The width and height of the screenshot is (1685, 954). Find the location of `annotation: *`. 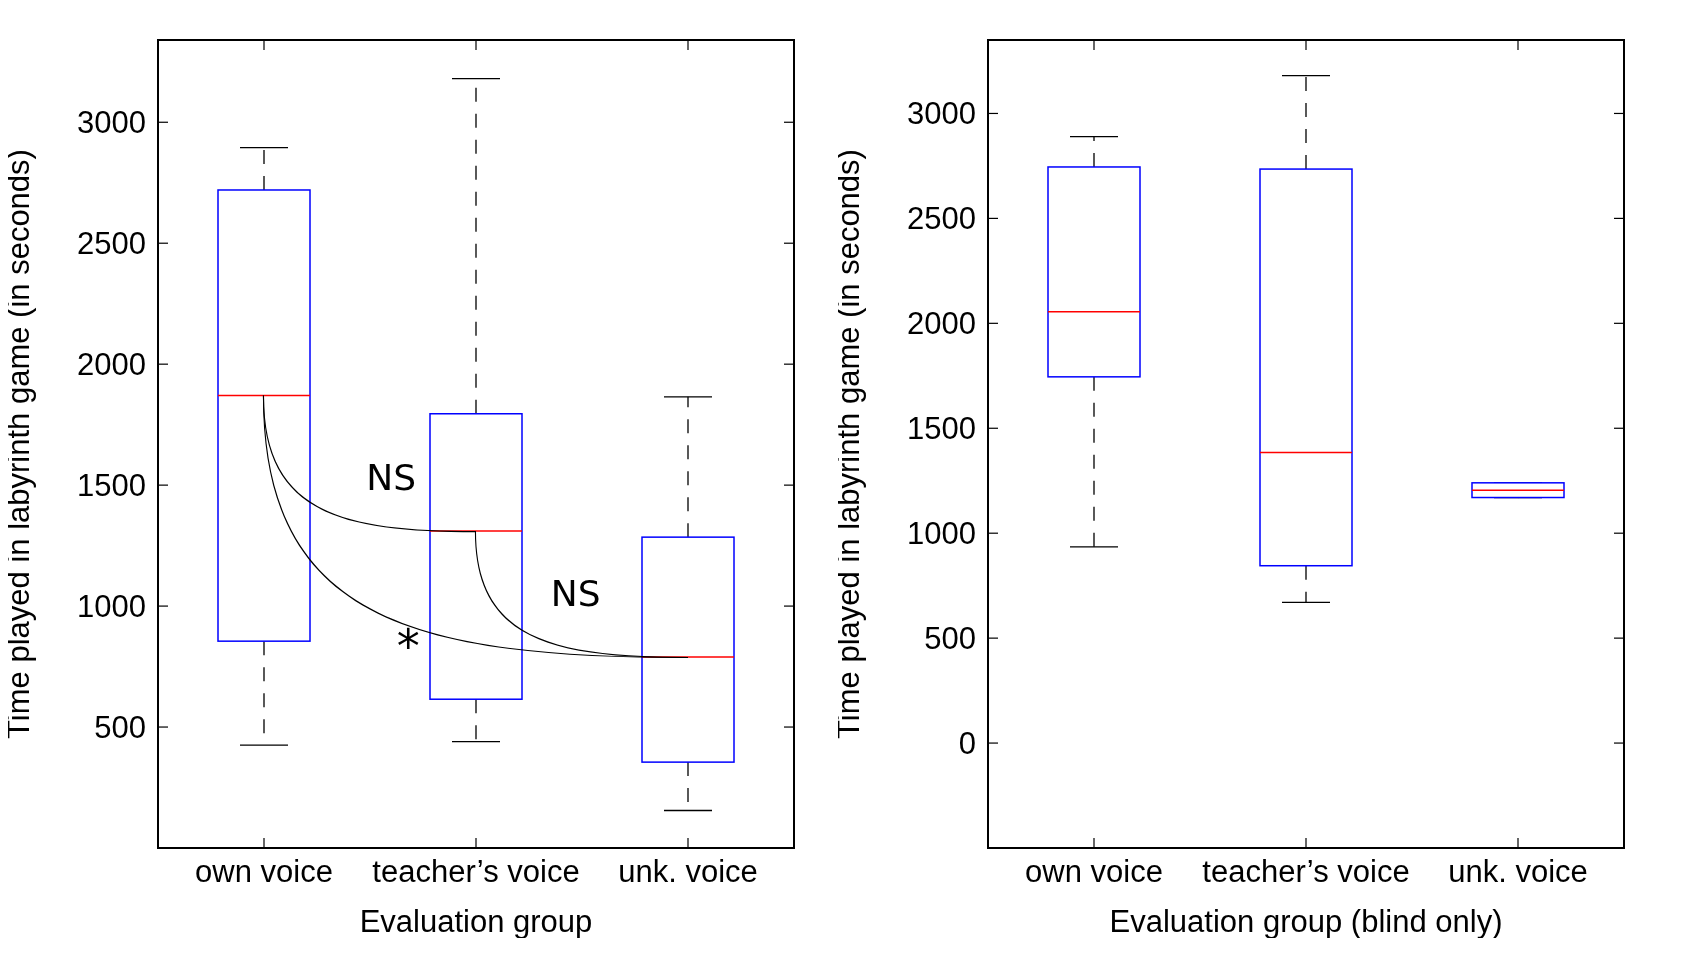

annotation: * is located at coordinates (408, 646).